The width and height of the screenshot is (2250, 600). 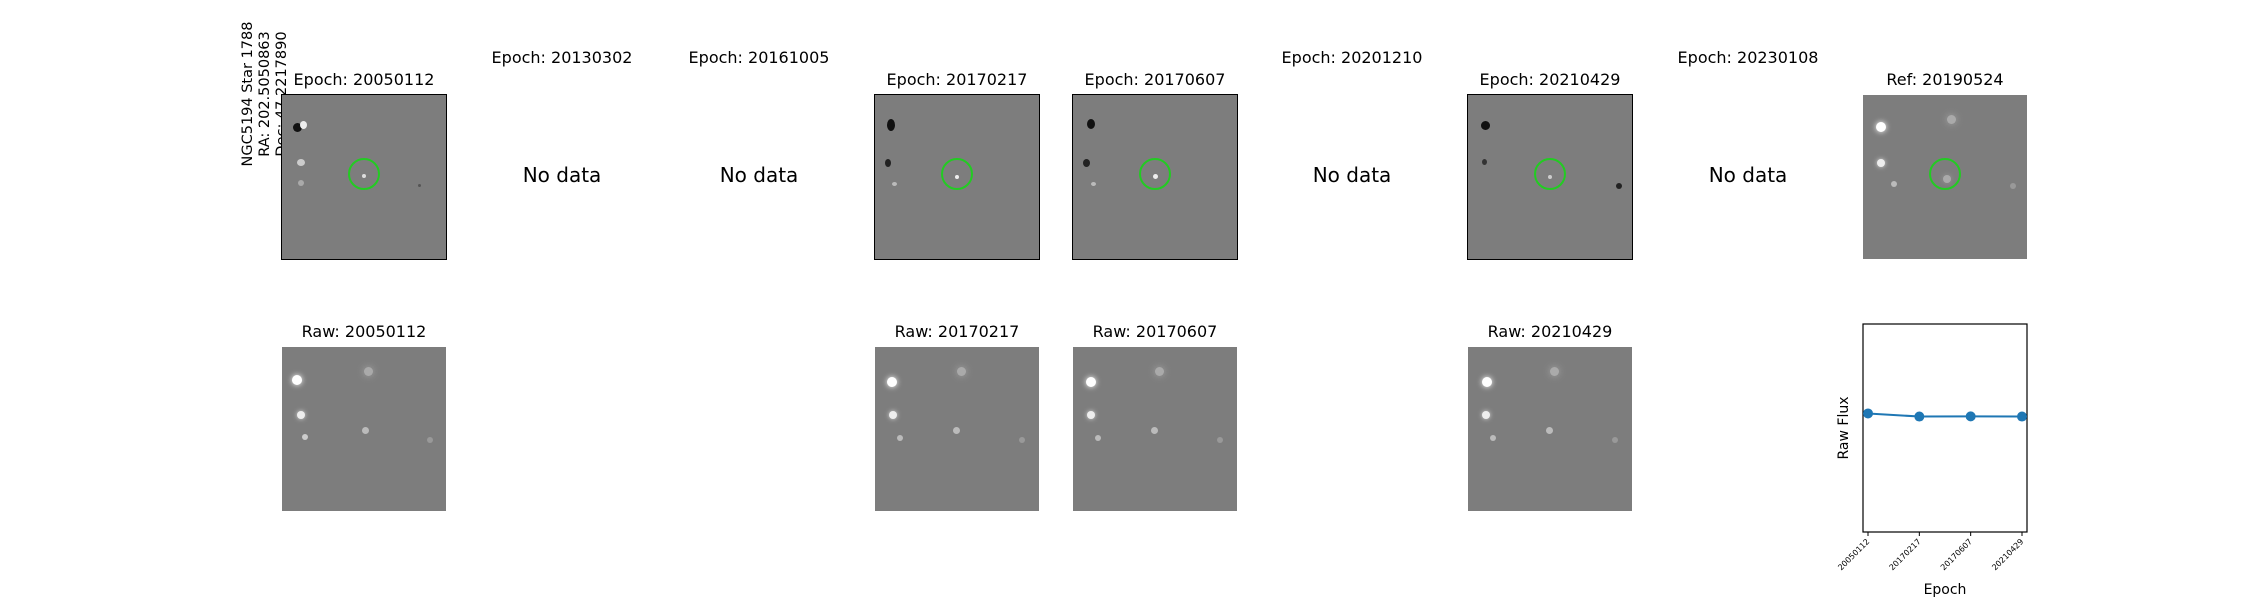 I want to click on raw-title-4: Raw: 20170607, so click(x=1155, y=331).